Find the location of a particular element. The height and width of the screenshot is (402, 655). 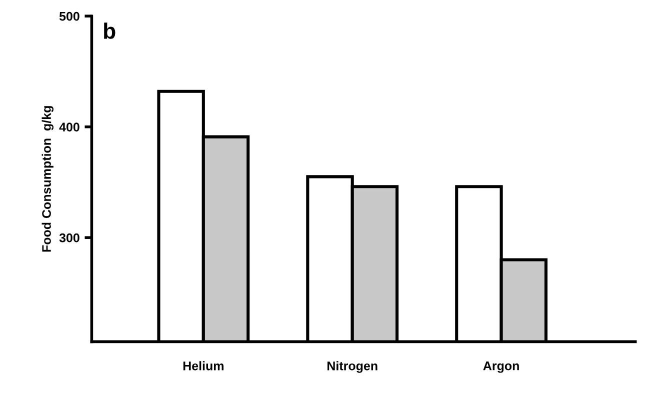

y-axis-title: Food Consumption g/kg is located at coordinates (48, 179).